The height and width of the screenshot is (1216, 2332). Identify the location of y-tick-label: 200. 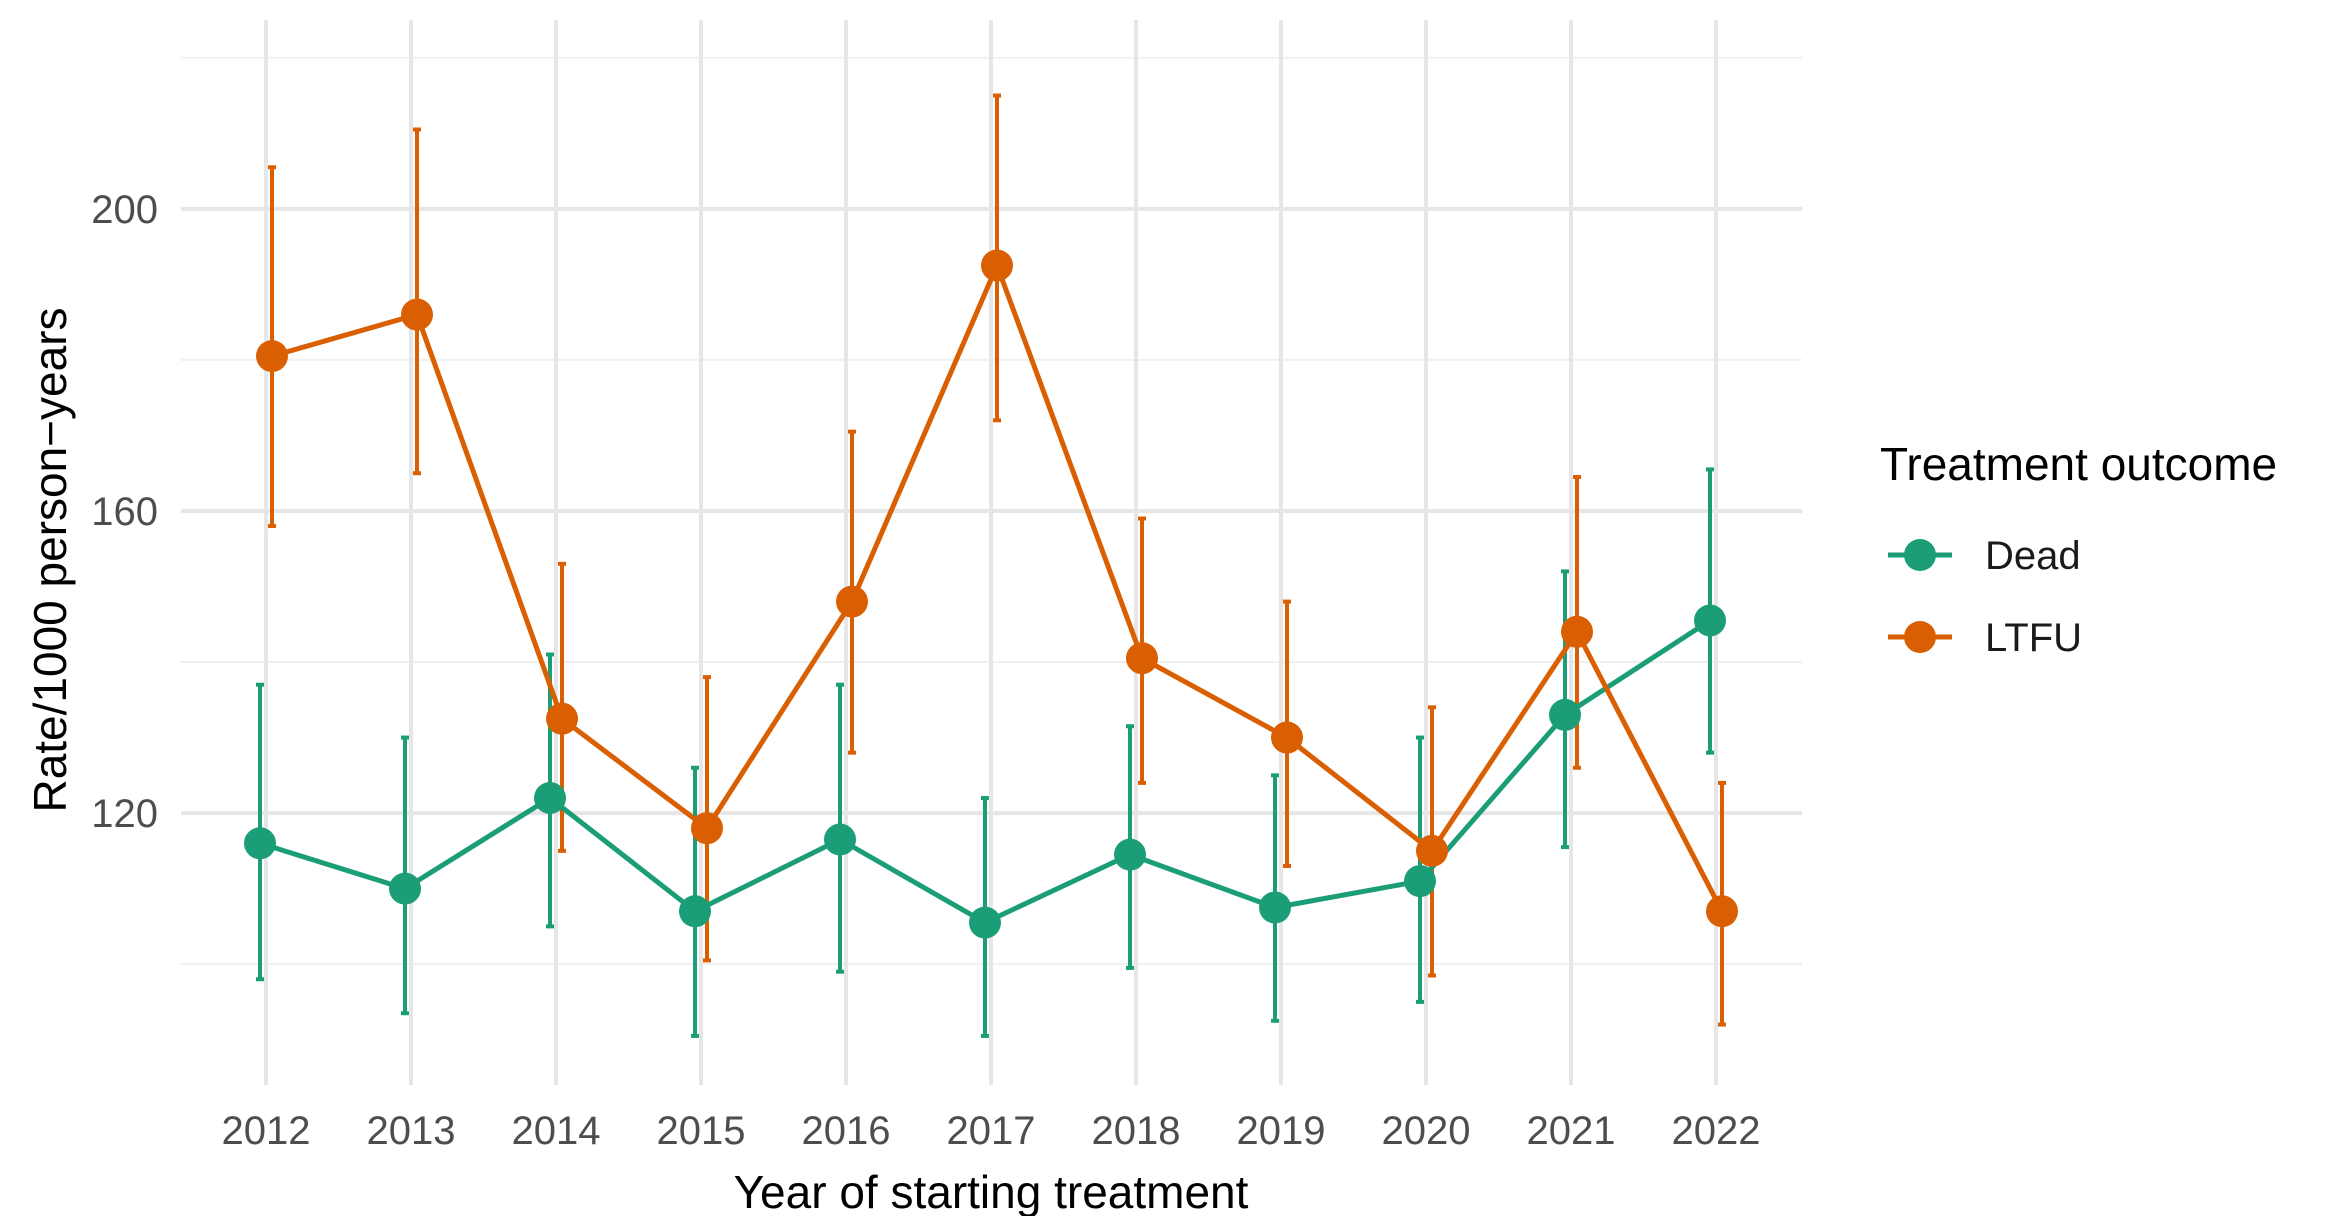
(124, 210).